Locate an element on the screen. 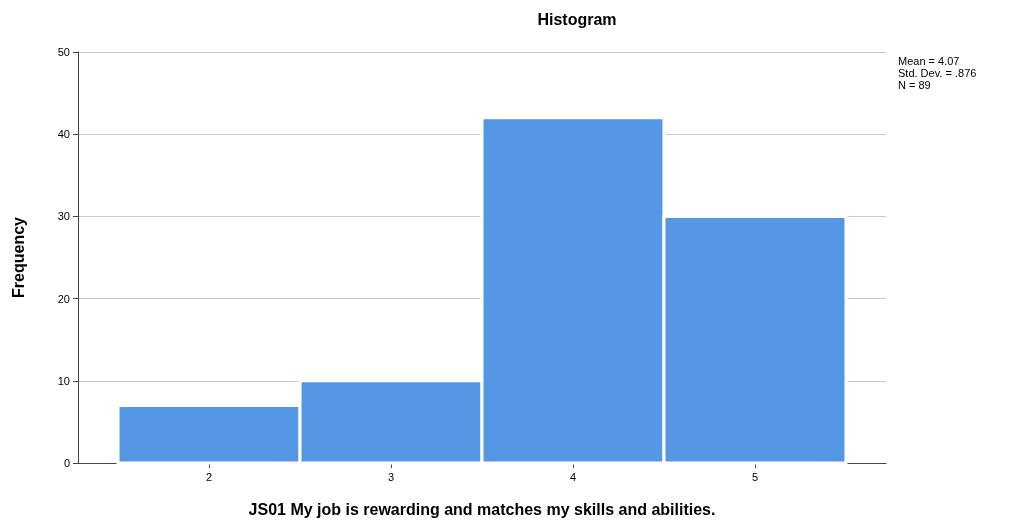  y-axis-title: Frequency is located at coordinates (18, 257).